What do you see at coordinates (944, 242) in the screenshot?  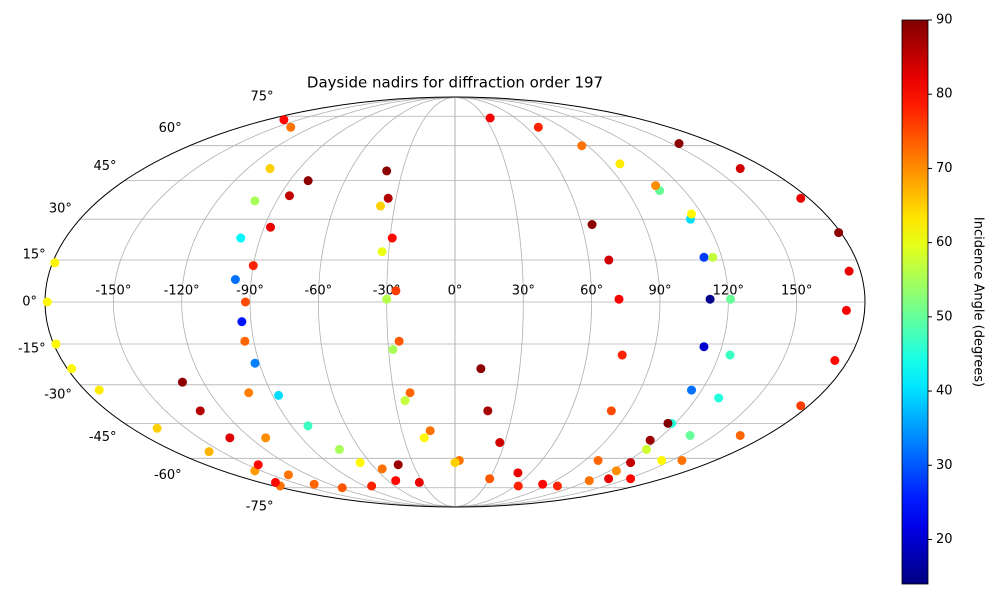 I see `colorbar-tick-label: 60` at bounding box center [944, 242].